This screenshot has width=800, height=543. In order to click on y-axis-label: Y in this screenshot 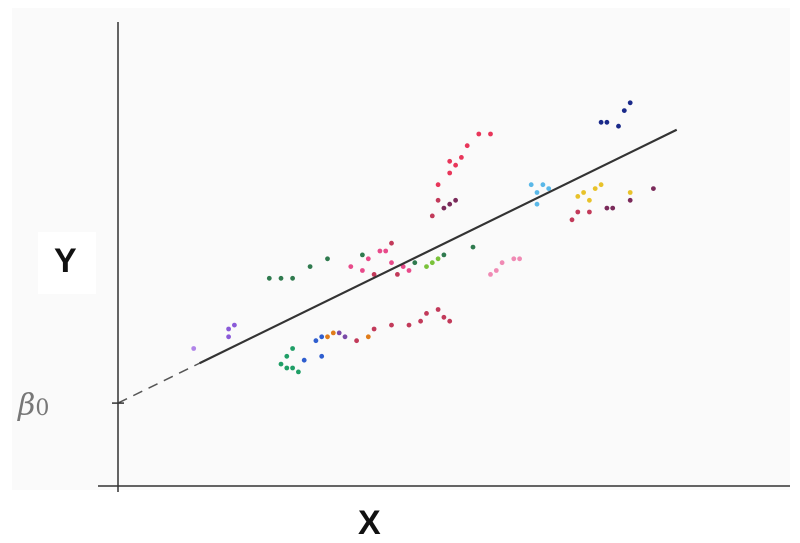, I will do `click(65, 261)`.